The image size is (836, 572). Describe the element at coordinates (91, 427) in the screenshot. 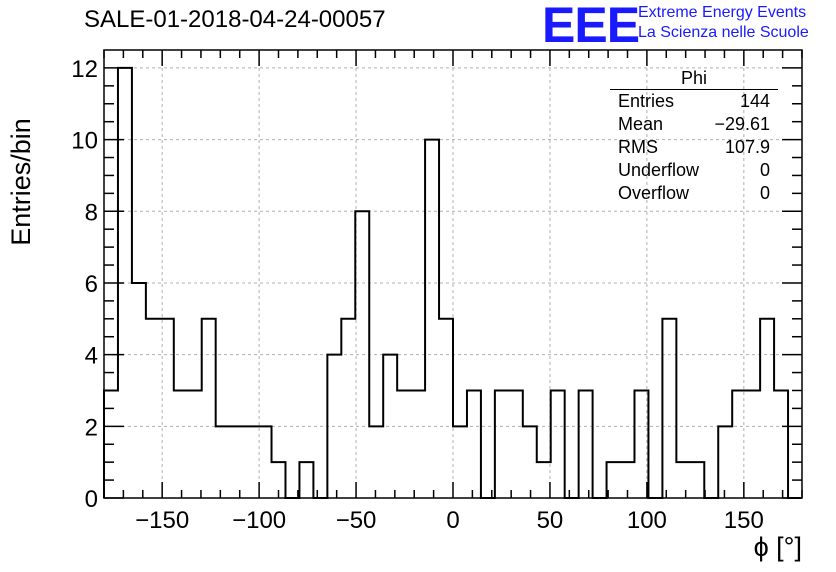

I see `y-tick-label: 2` at that location.